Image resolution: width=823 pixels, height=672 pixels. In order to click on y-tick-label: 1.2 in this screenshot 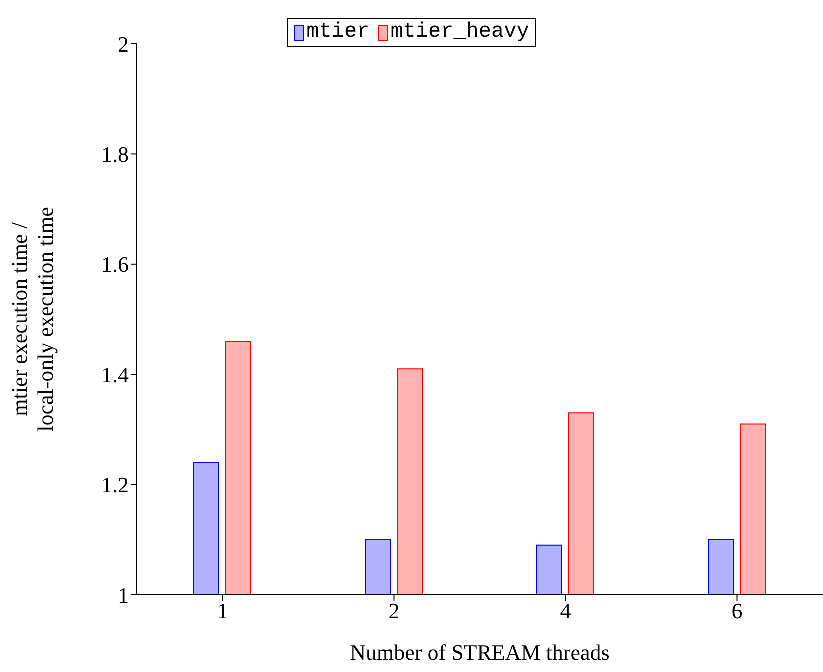, I will do `click(115, 485)`.